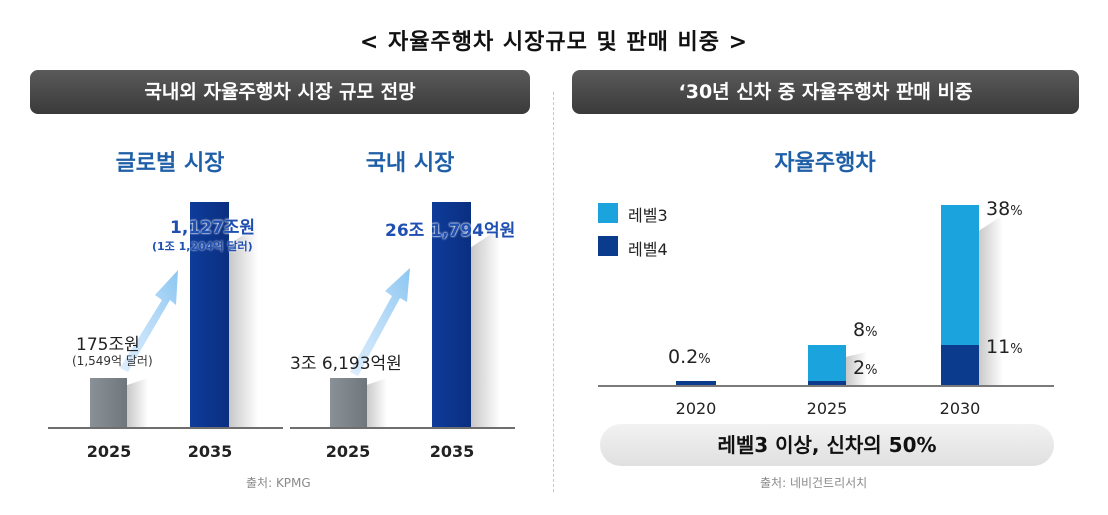  Describe the element at coordinates (202, 246) in the screenshot. I see `global-2035-usd: (1조 1,204억 달러)` at that location.